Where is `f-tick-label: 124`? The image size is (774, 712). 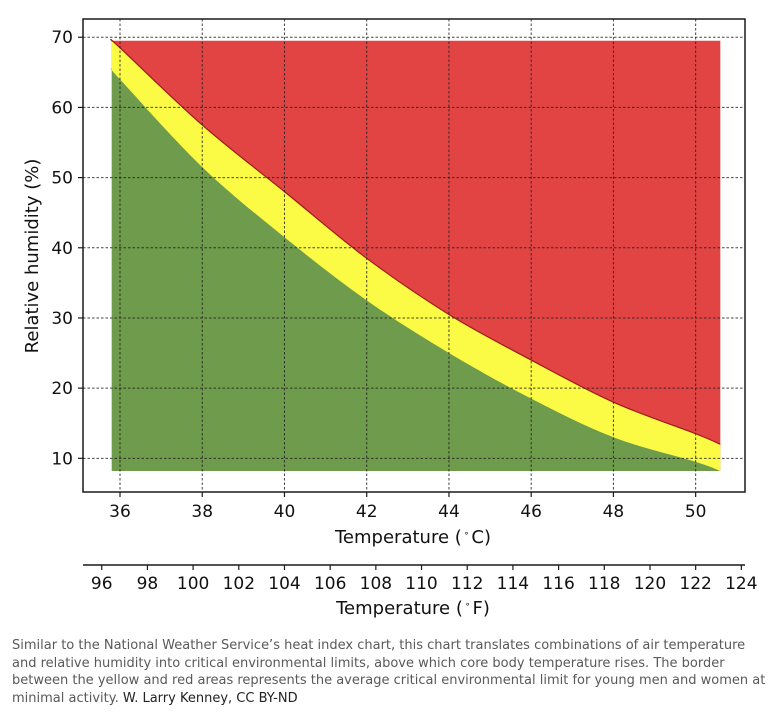
f-tick-label: 124 is located at coordinates (741, 584).